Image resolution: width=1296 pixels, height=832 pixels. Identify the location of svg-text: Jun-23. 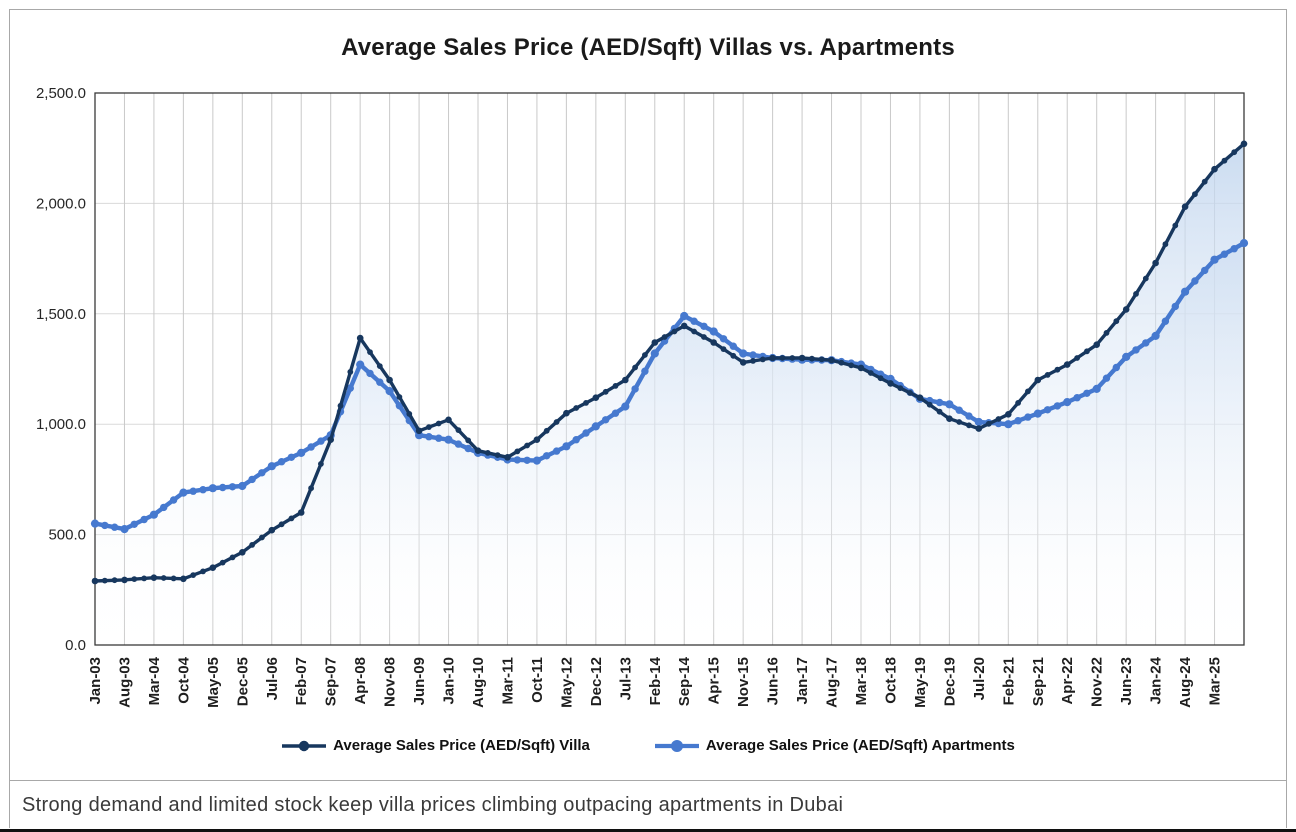
(1126, 681).